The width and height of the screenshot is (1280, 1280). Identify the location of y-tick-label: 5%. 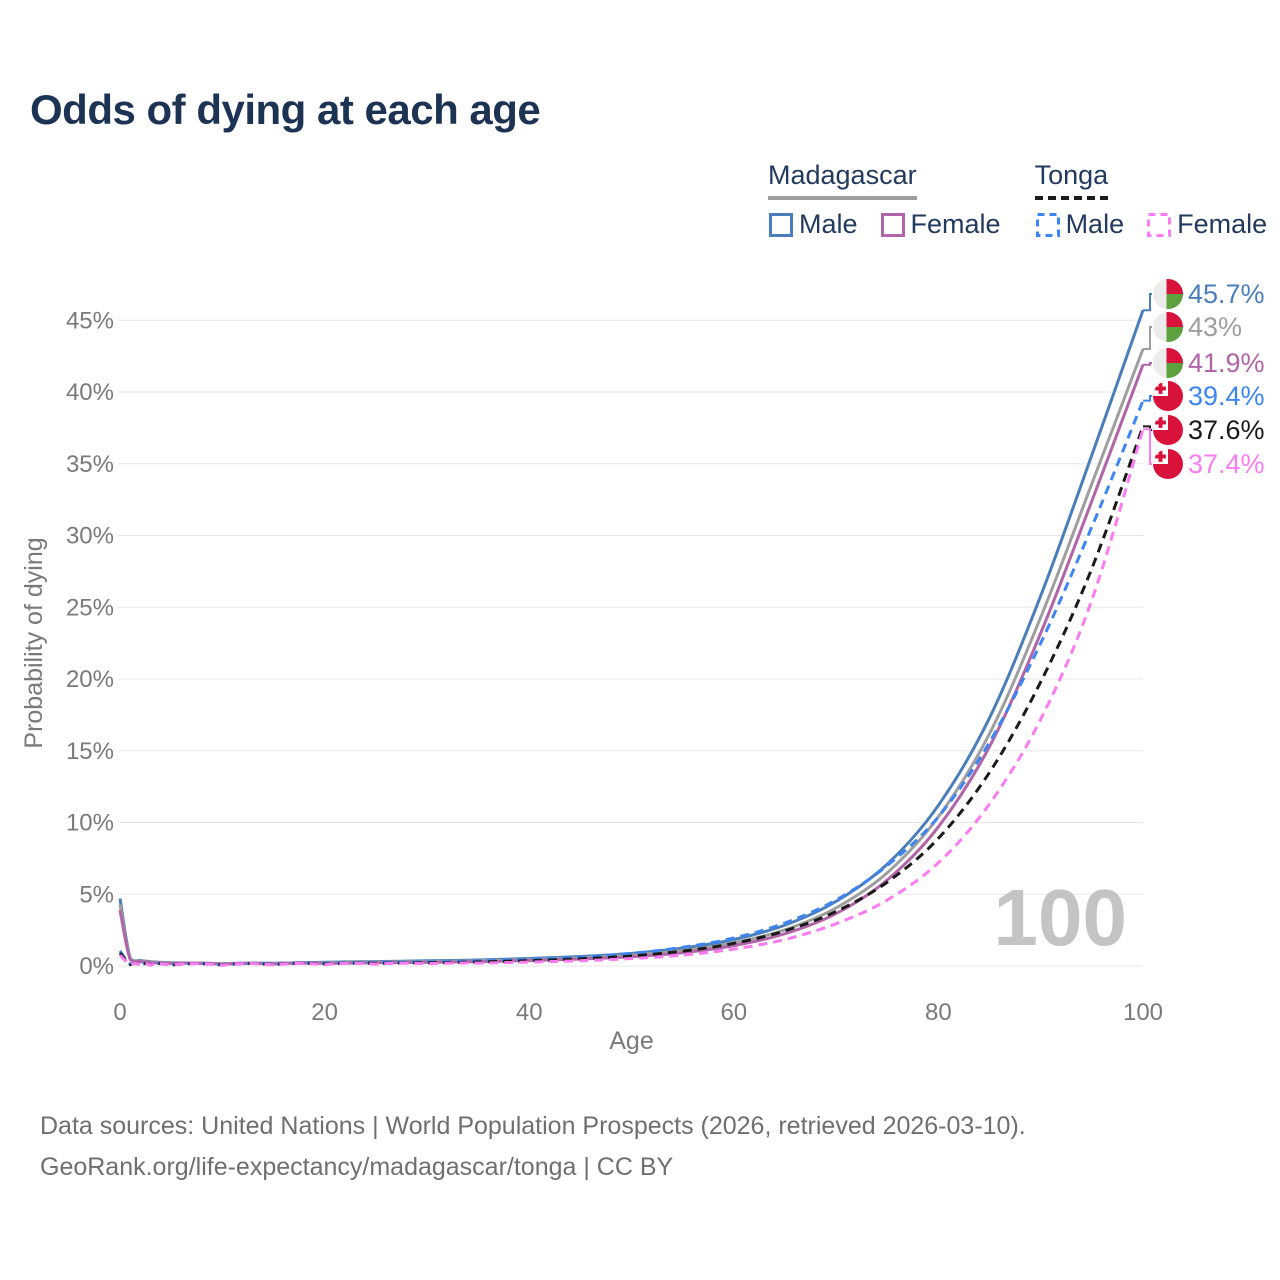
(96, 894).